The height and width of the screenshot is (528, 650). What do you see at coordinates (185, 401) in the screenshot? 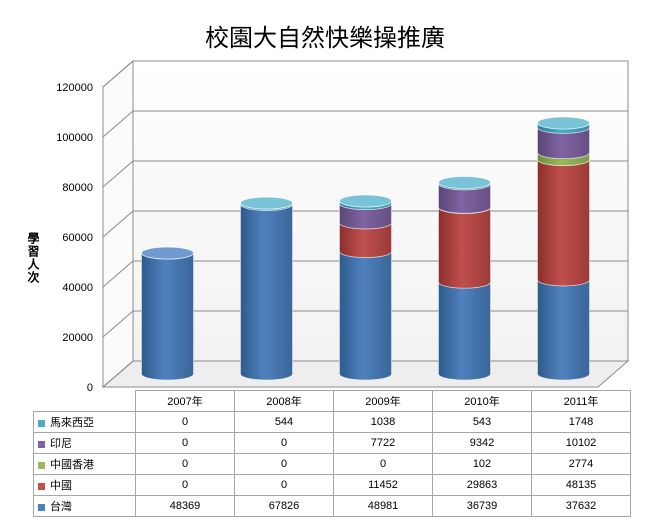
I see `x-tick-label: 2007年` at bounding box center [185, 401].